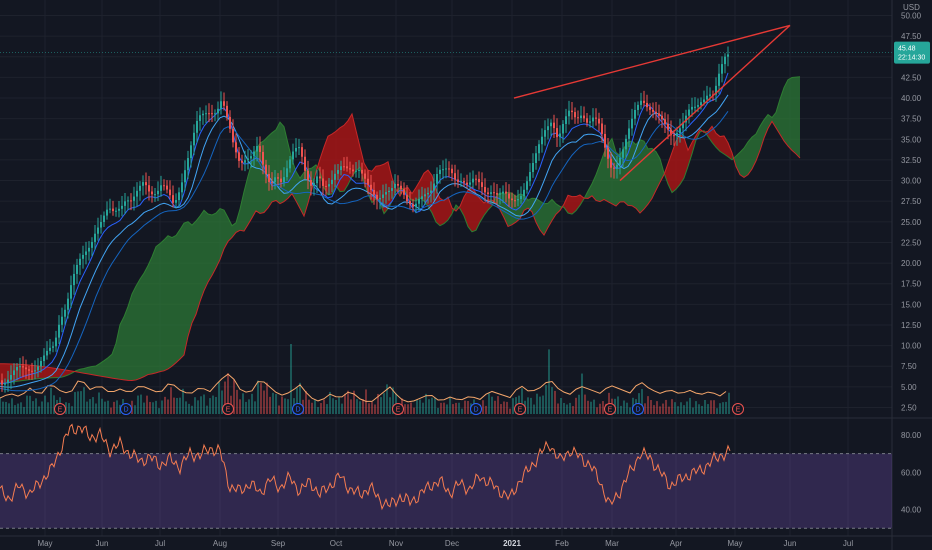 The image size is (932, 550). What do you see at coordinates (734, 543) in the screenshot?
I see `time-tick-label: May` at bounding box center [734, 543].